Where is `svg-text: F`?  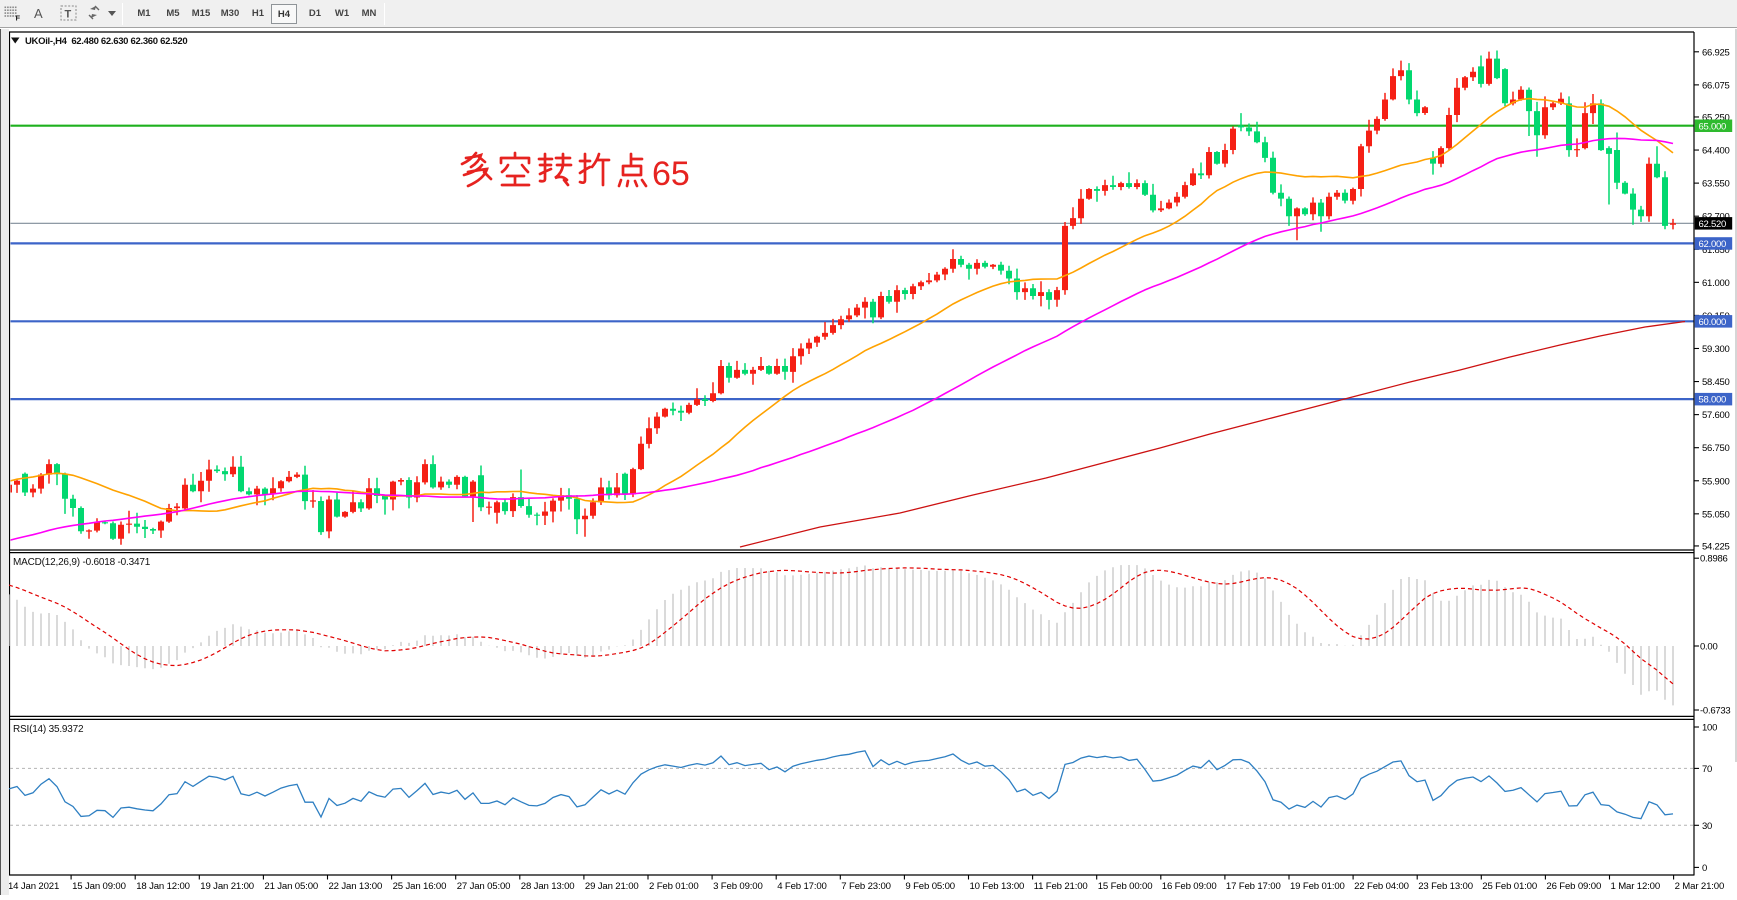 svg-text: F is located at coordinates (18, 18).